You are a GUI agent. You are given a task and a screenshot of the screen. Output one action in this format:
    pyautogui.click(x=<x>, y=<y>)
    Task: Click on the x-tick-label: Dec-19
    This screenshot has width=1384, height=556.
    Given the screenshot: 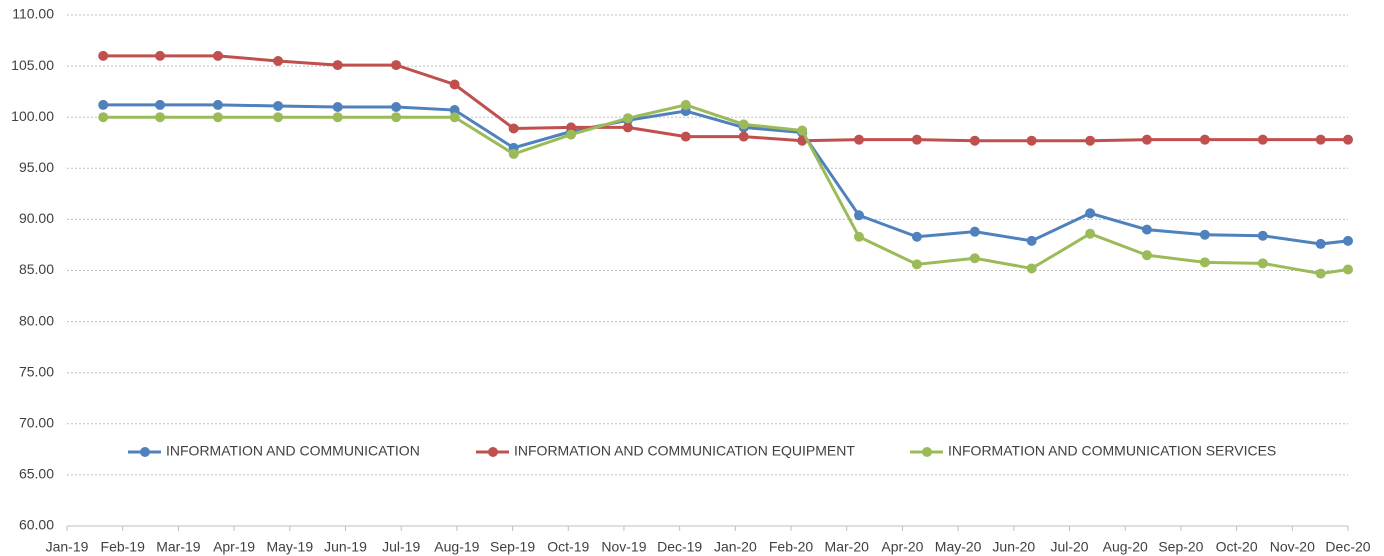 What is the action you would take?
    pyautogui.click(x=679, y=547)
    